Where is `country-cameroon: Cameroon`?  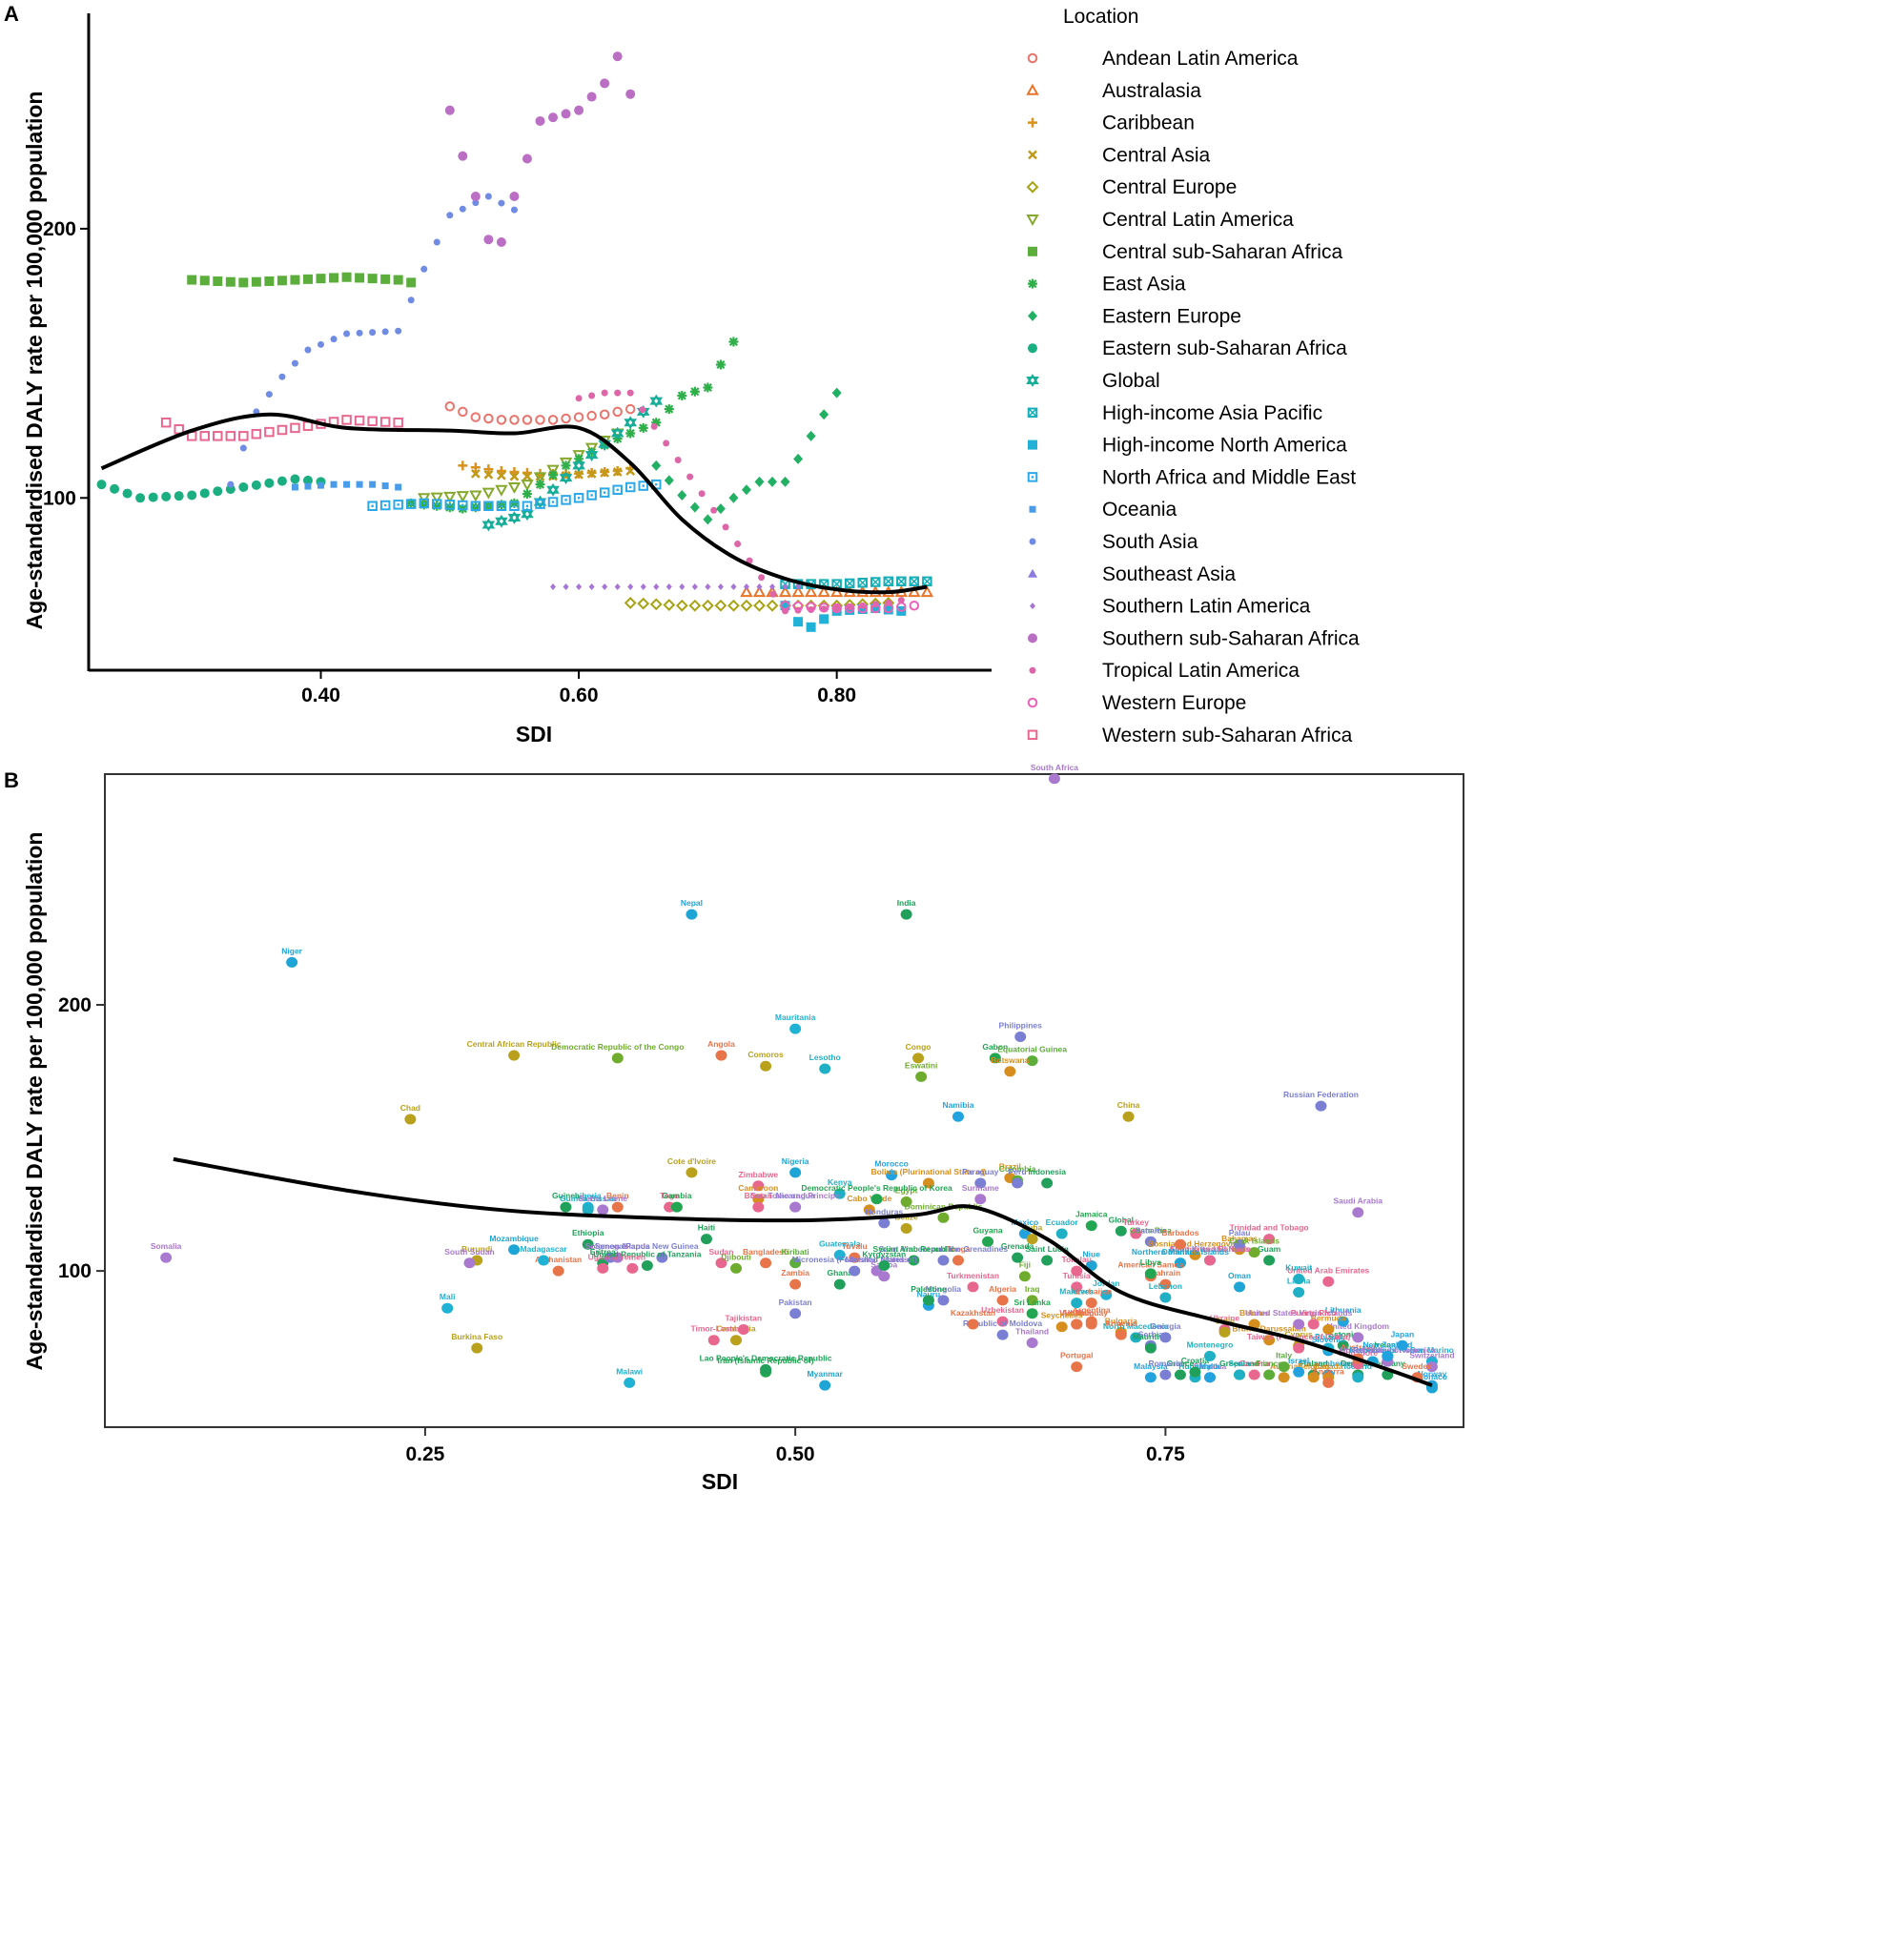 country-cameroon: Cameroon is located at coordinates (758, 1194).